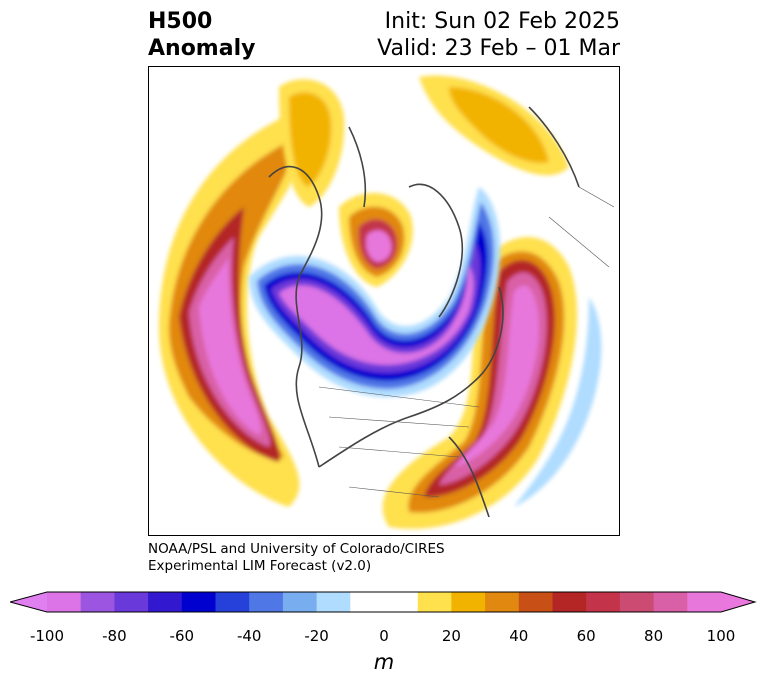  I want to click on atlantic-negative, so click(558, 402).